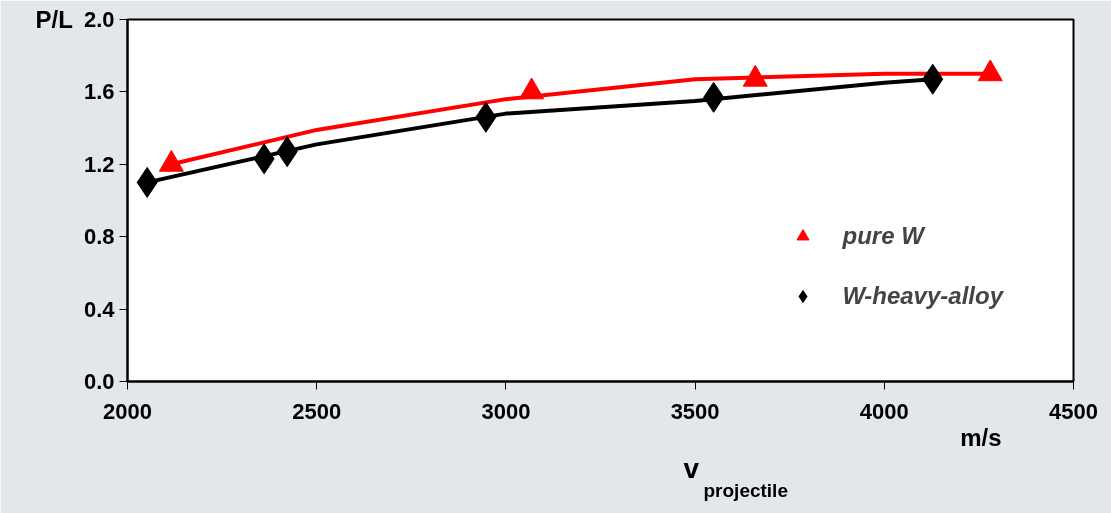  I want to click on y-tick-label: 1.2, so click(99, 164).